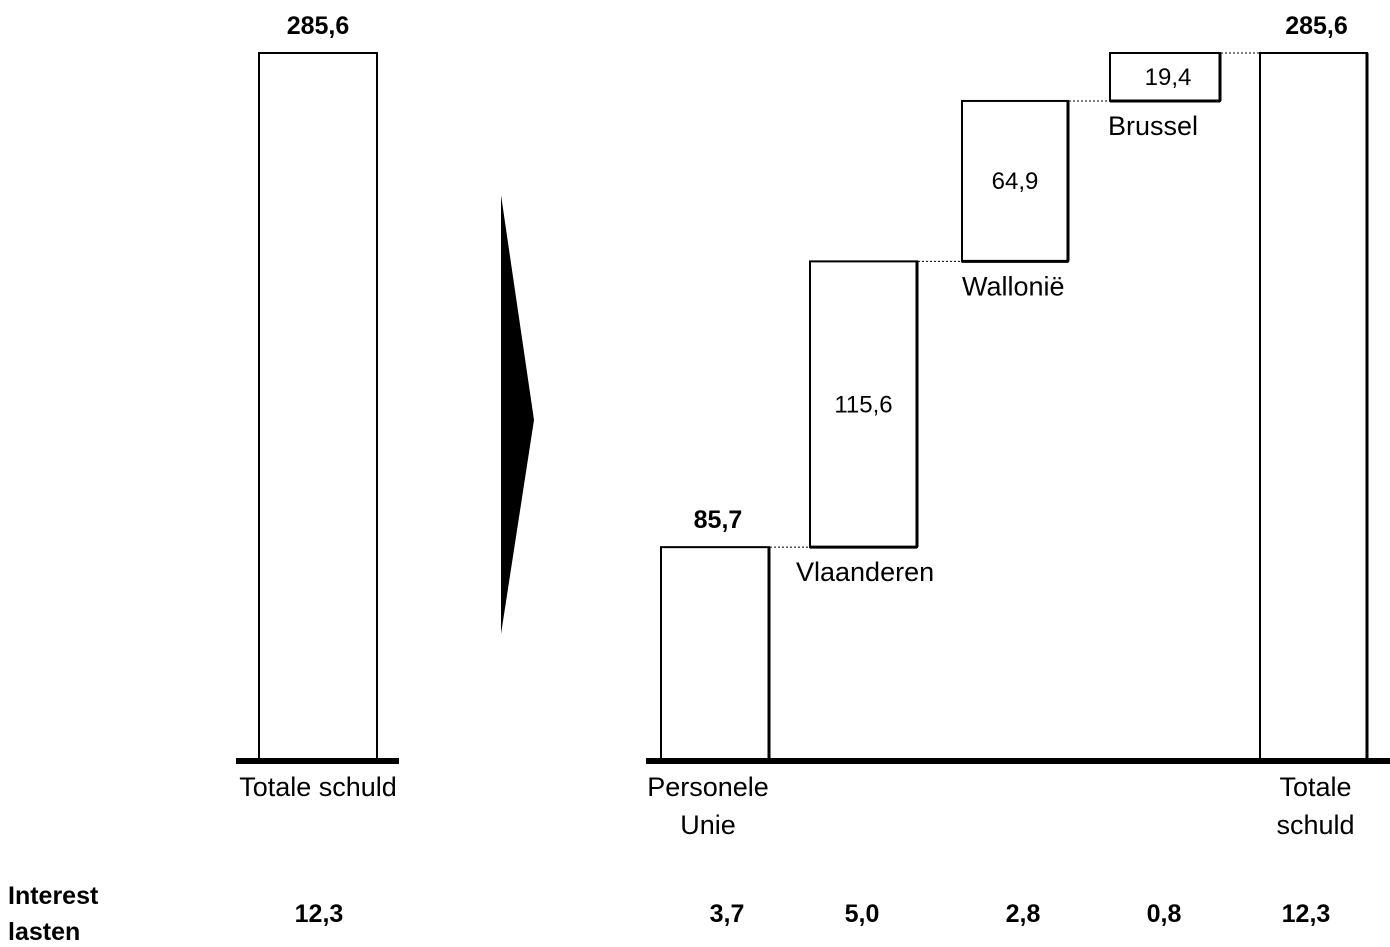  I want to click on bar-1-interest-value: 5,0, so click(862, 914).